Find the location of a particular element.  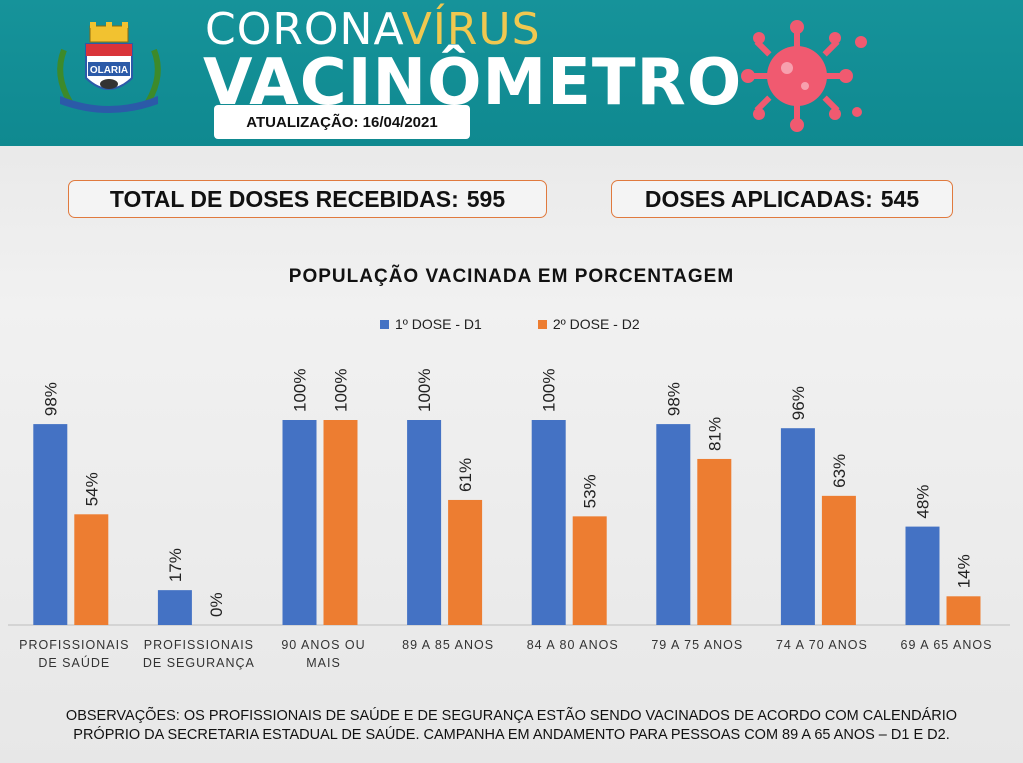

category-label-1-1: DE SEGURANÇA is located at coordinates (199, 663).